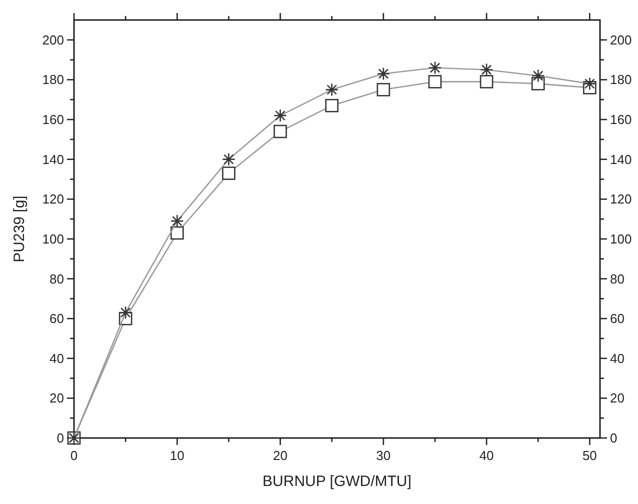  I want to click on y2-tick-label: 100, so click(621, 238).